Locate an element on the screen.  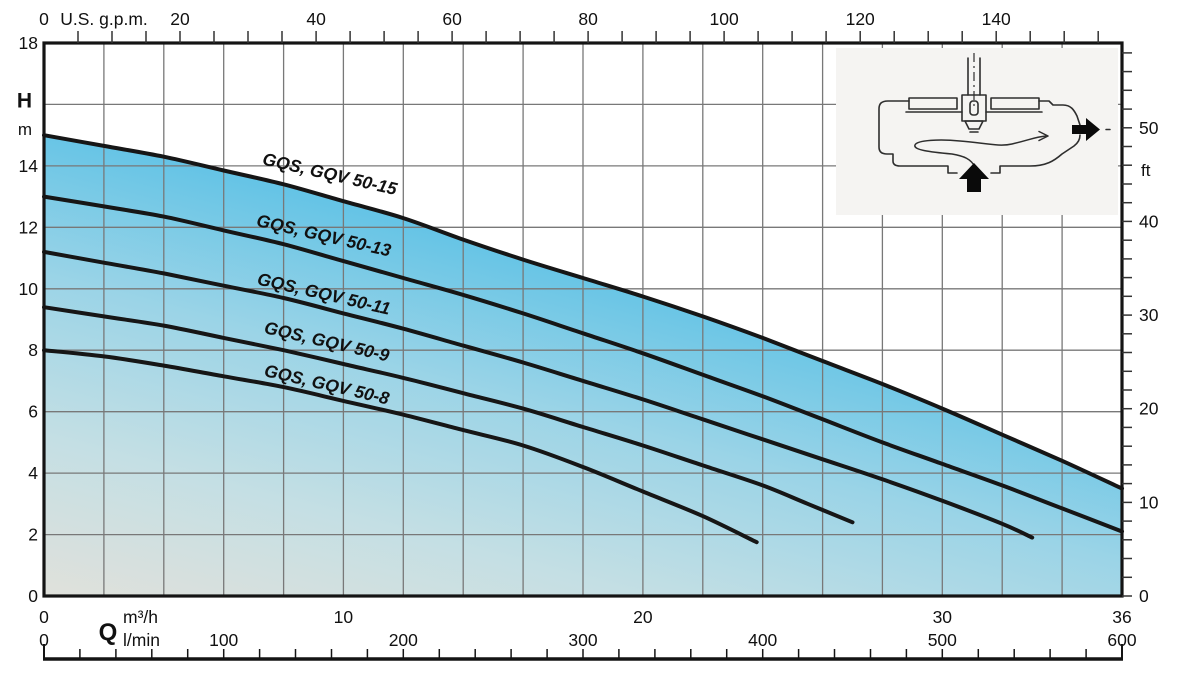
svg-text: 120 is located at coordinates (860, 19).